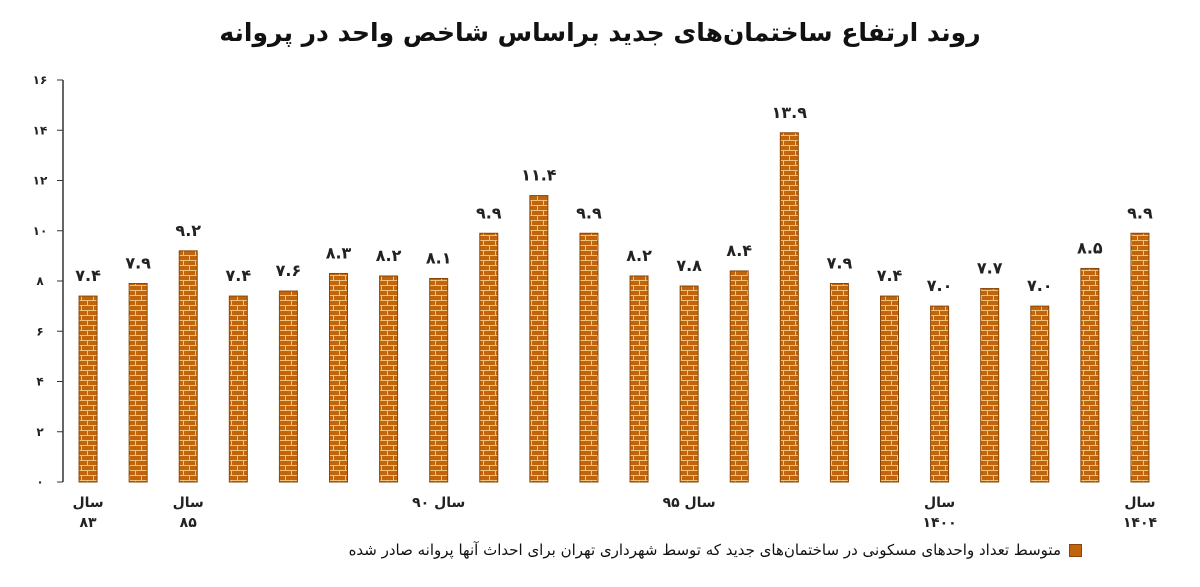 Image resolution: width=1200 pixels, height=587 pixels. What do you see at coordinates (40, 181) in the screenshot?
I see `y-tick-label: ۱۲` at bounding box center [40, 181].